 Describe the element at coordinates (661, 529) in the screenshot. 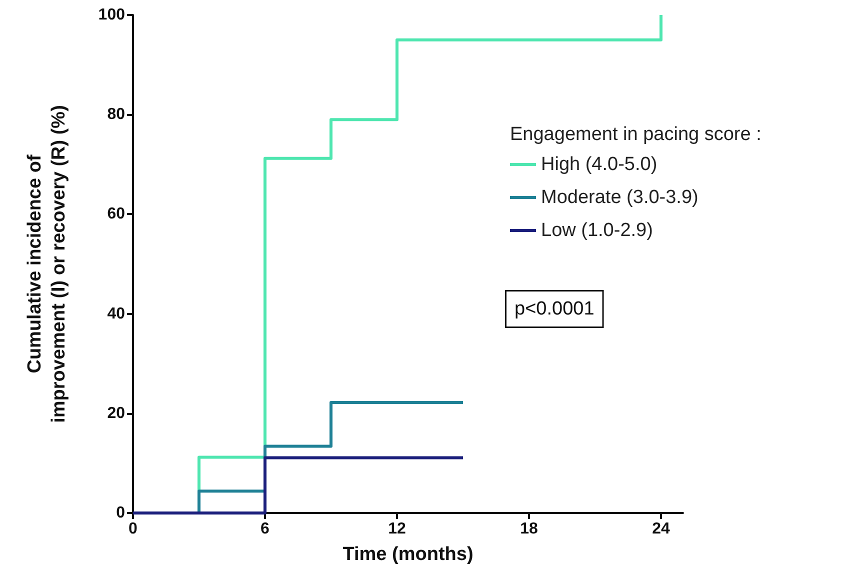

I see `x-tick-label: 24` at that location.